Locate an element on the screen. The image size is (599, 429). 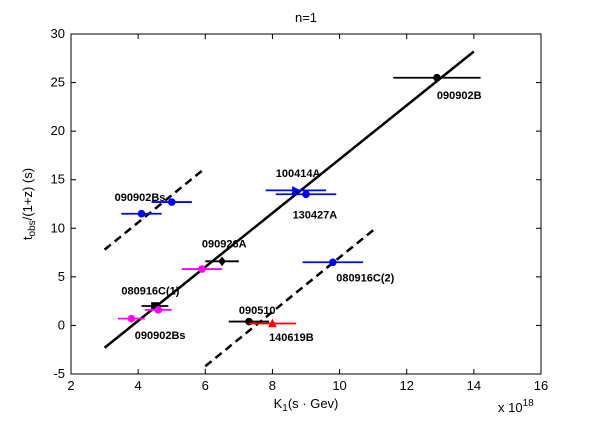
x-axis-label-rest: (s · Gev) is located at coordinates (313, 403).